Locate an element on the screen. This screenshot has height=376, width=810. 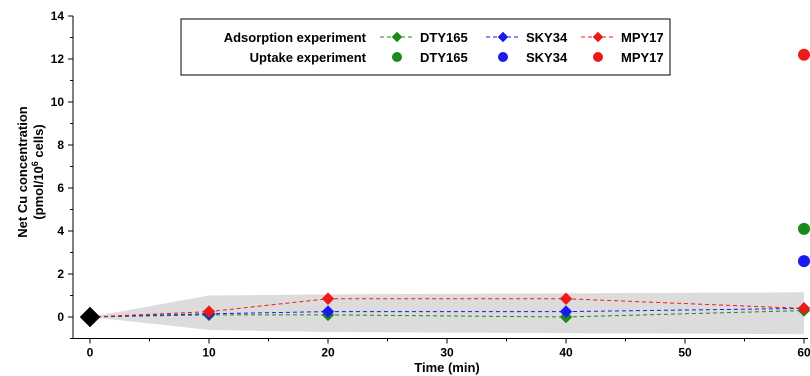
legend-row-uptake-label: Uptake experiment is located at coordinates (308, 57).